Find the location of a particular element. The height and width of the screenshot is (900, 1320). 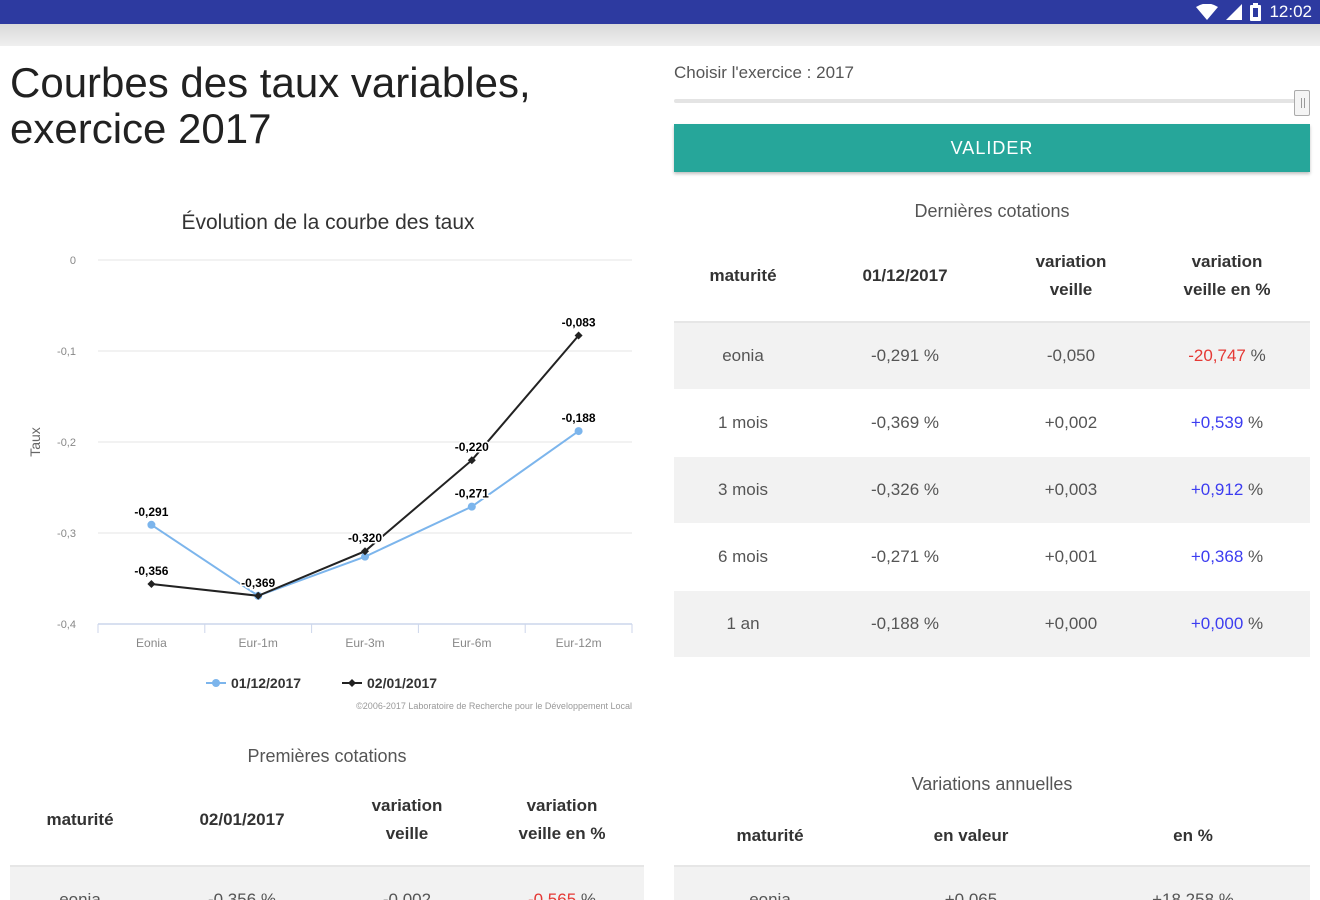

cell-variation: -0,050 is located at coordinates (1071, 355).